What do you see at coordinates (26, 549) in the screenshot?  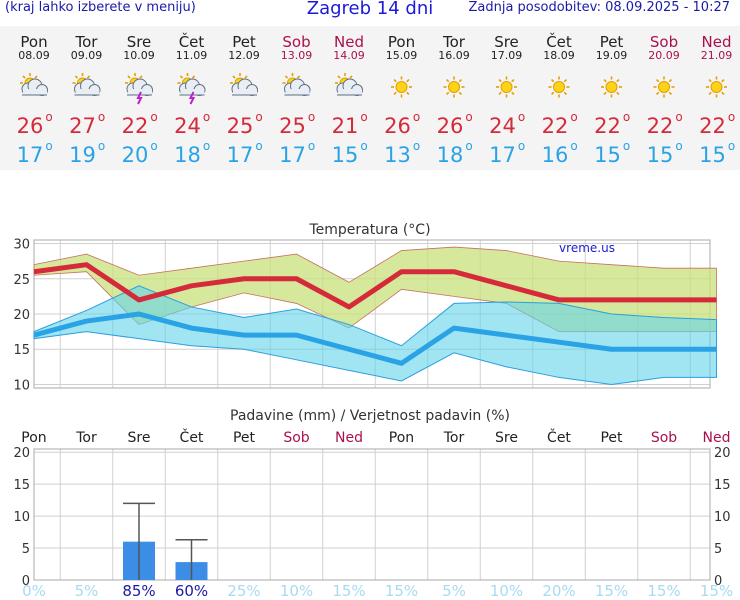 I see `y-tick-label-left: 5` at bounding box center [26, 549].